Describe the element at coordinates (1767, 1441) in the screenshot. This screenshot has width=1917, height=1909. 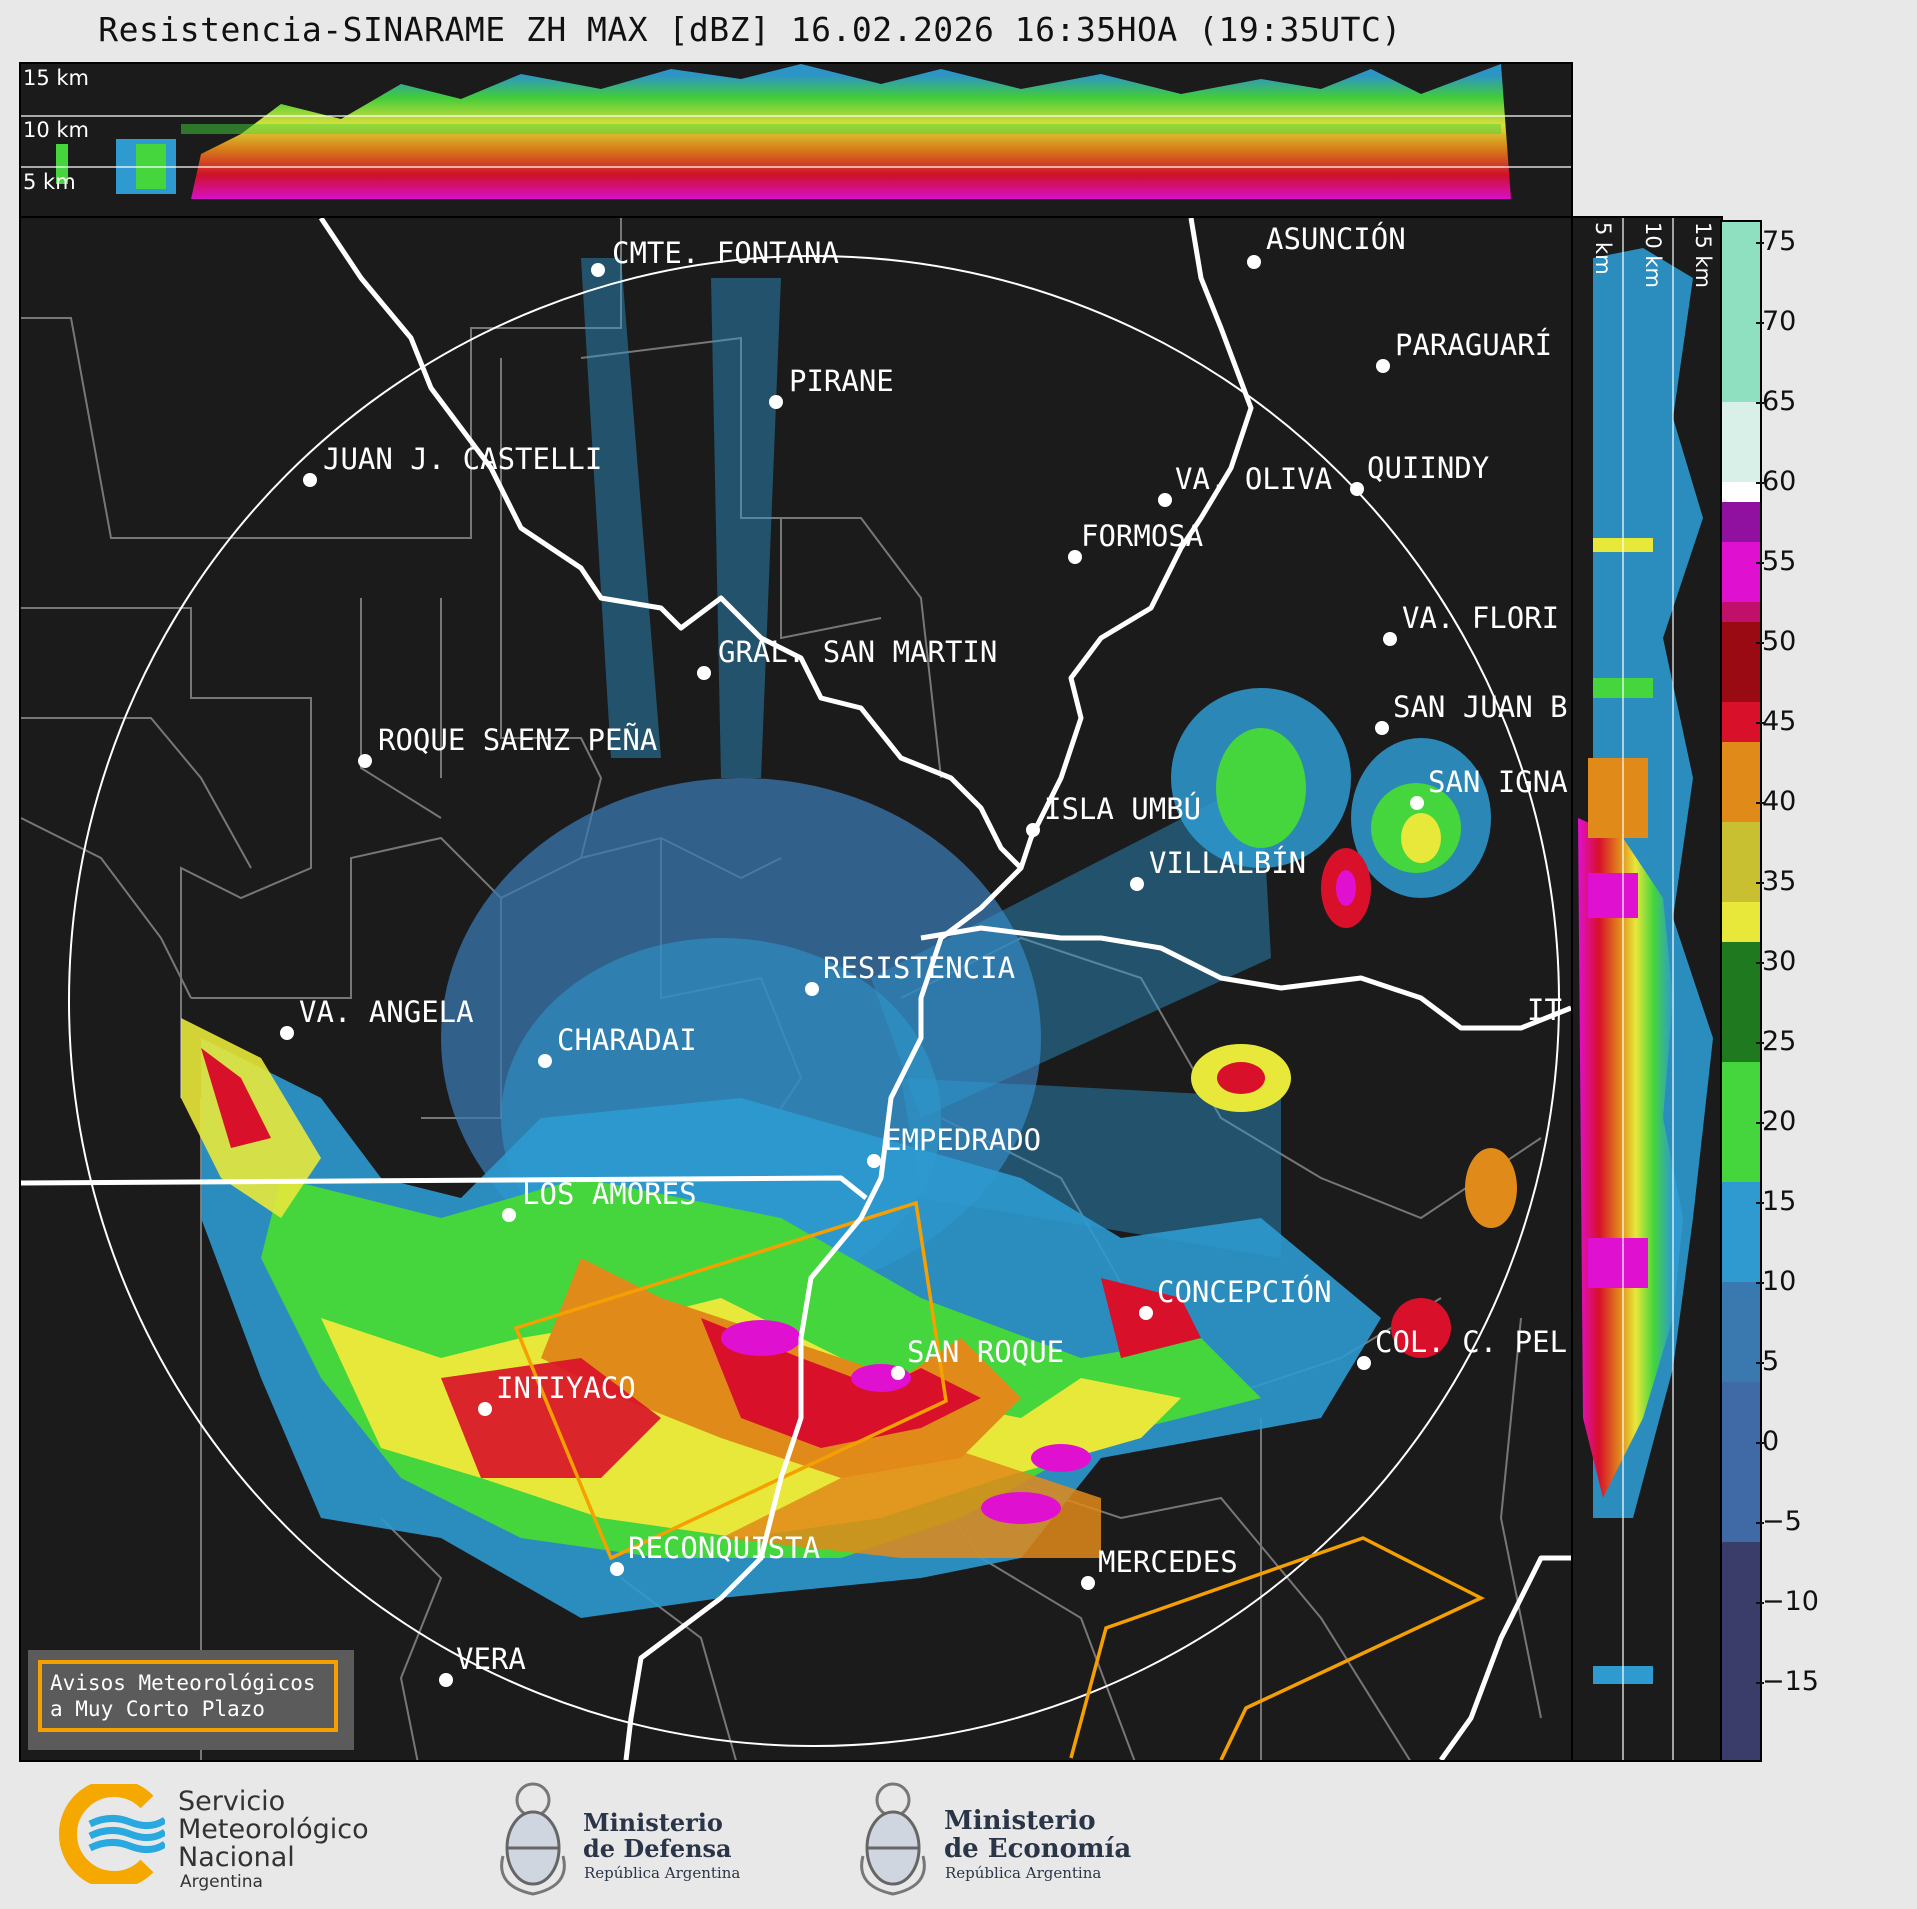
I see `tick-0: 0` at that location.